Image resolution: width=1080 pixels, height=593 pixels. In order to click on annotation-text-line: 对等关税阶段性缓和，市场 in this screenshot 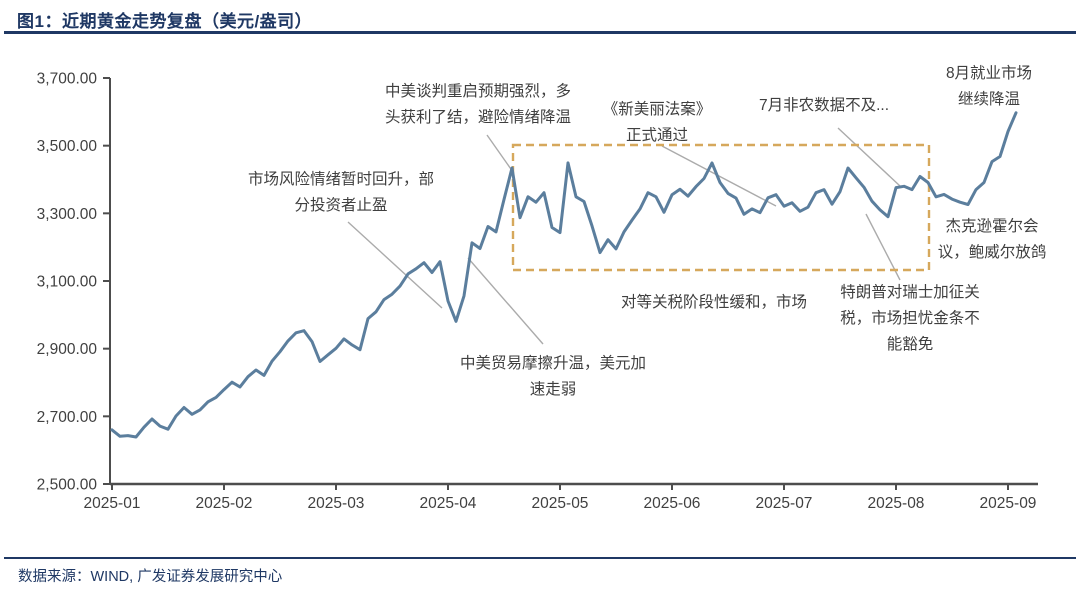, I will do `click(714, 302)`.